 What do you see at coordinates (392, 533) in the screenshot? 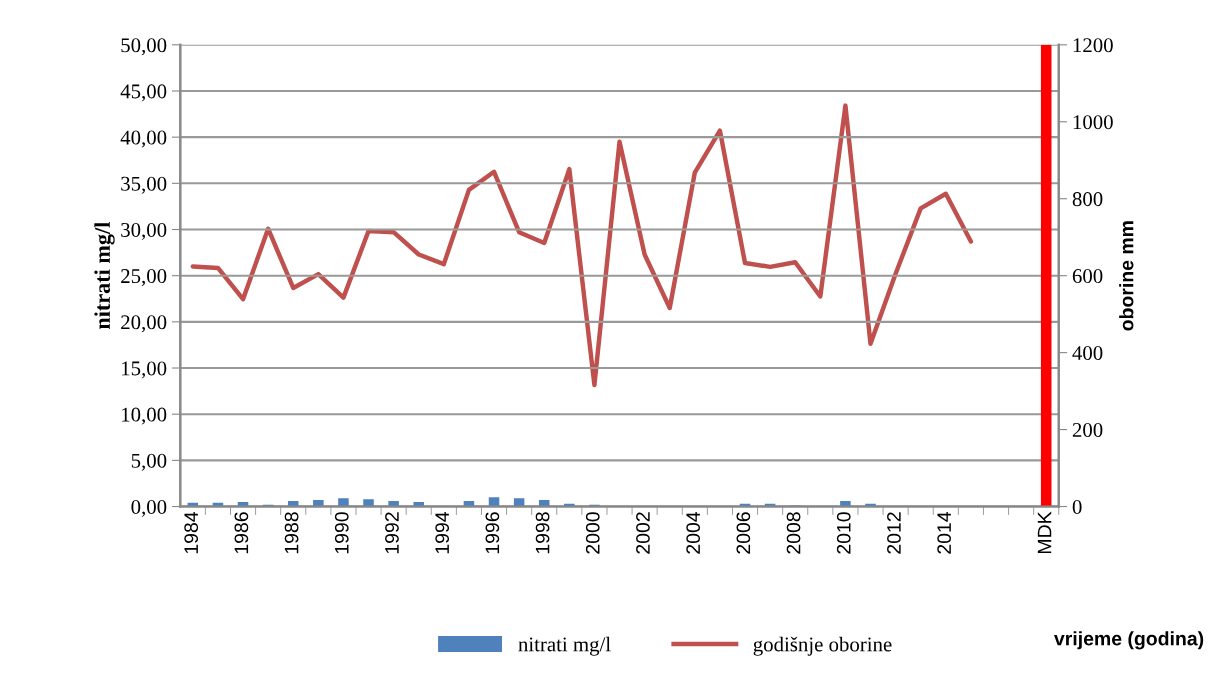
I see `x-tick-label: 1992` at bounding box center [392, 533].